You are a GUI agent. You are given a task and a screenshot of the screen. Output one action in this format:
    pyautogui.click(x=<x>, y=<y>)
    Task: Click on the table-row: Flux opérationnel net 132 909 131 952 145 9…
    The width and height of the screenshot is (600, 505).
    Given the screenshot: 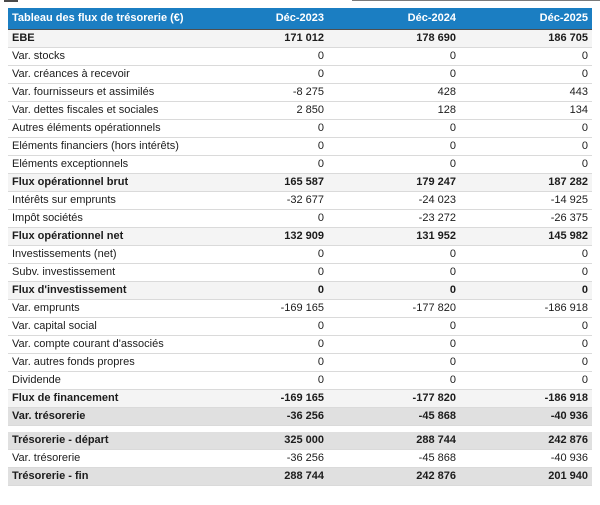 What is the action you would take?
    pyautogui.click(x=300, y=236)
    